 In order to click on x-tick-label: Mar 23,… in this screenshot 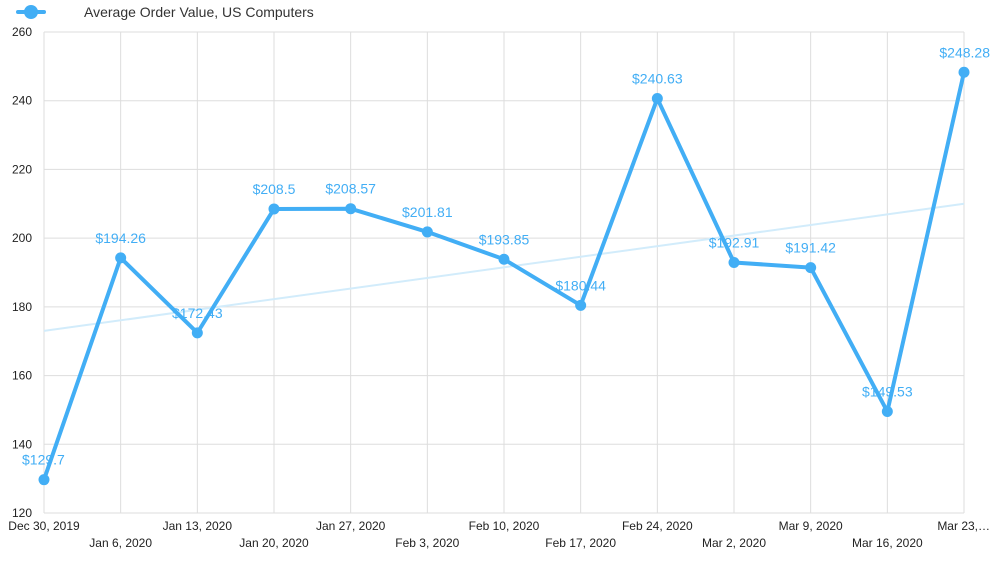, I will do `click(963, 526)`.